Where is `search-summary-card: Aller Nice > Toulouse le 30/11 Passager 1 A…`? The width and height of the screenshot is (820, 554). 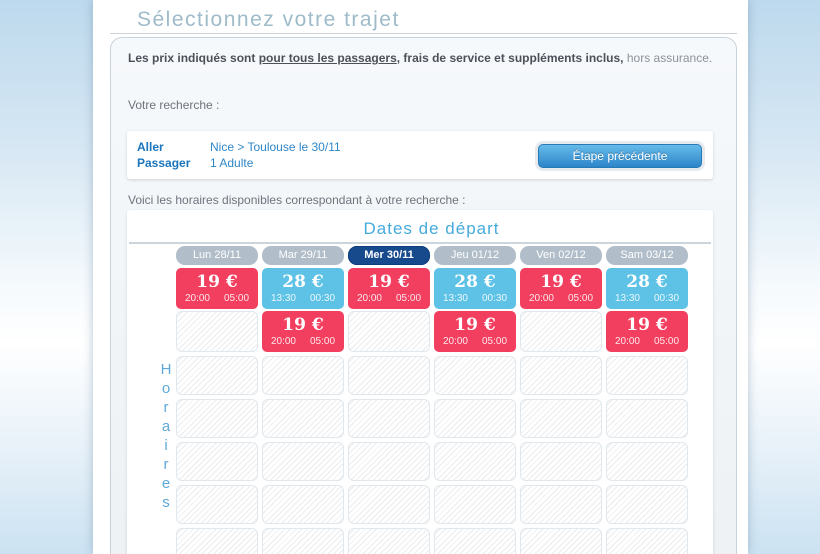
search-summary-card: Aller Nice > Toulouse le 30/11 Passager 1 A… is located at coordinates (420, 155).